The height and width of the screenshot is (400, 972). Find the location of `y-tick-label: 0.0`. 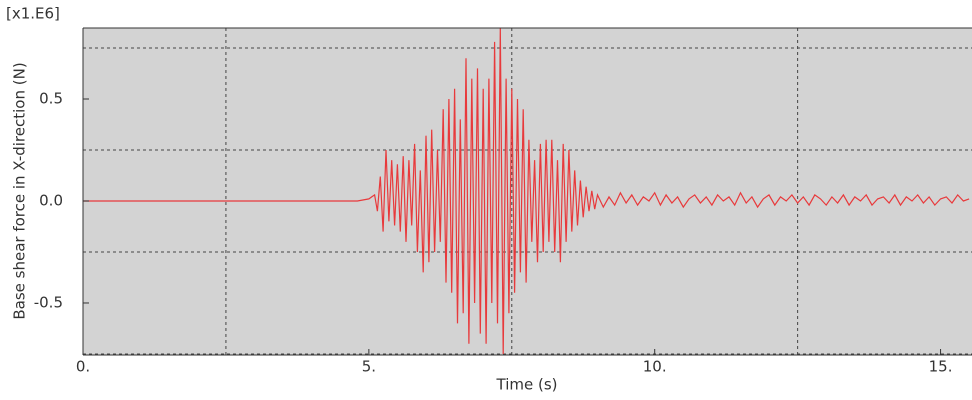

y-tick-label: 0.0 is located at coordinates (51, 200).